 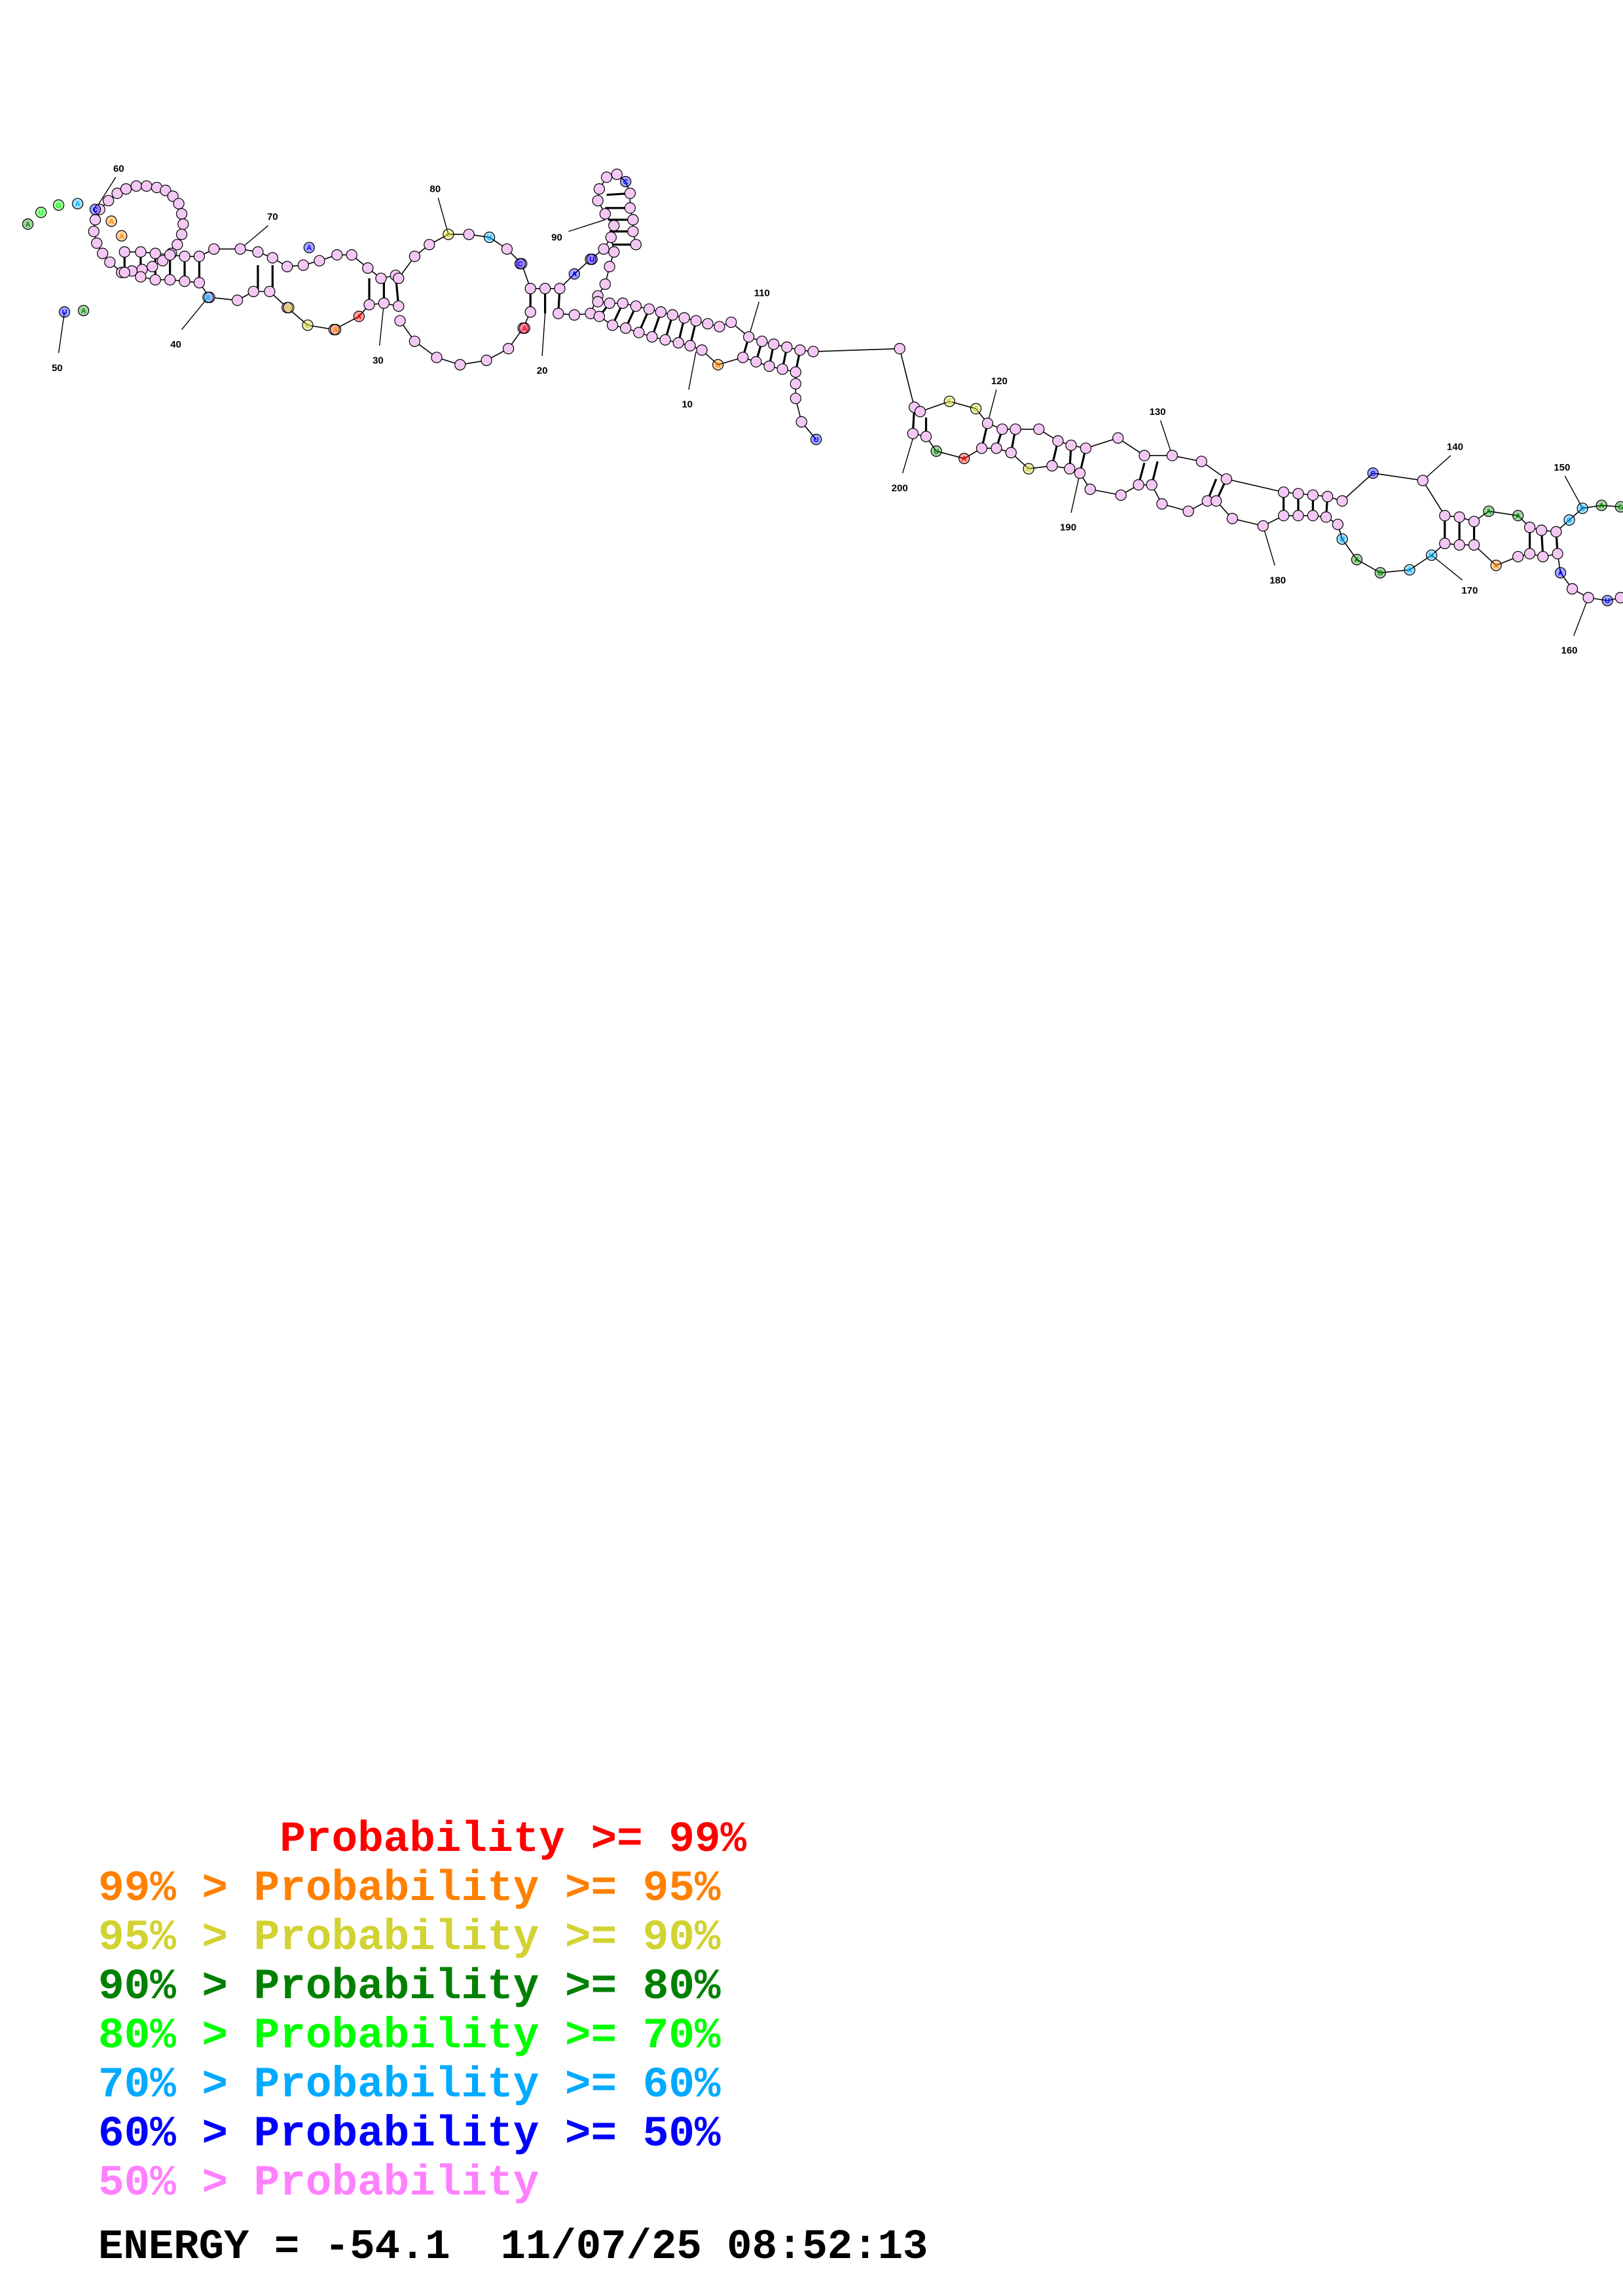 What do you see at coordinates (175, 344) in the screenshot?
I see `position-label-40: 40` at bounding box center [175, 344].